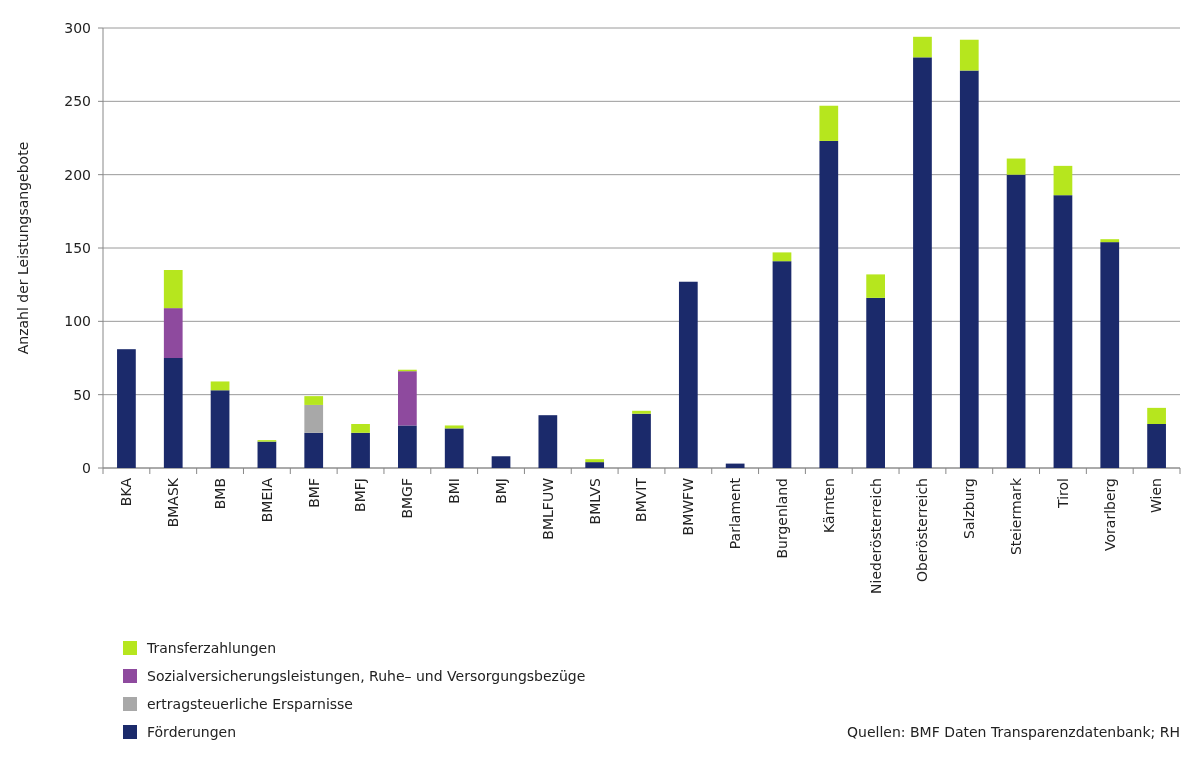  I want to click on x-tick-label: Burgenland, so click(781, 518).